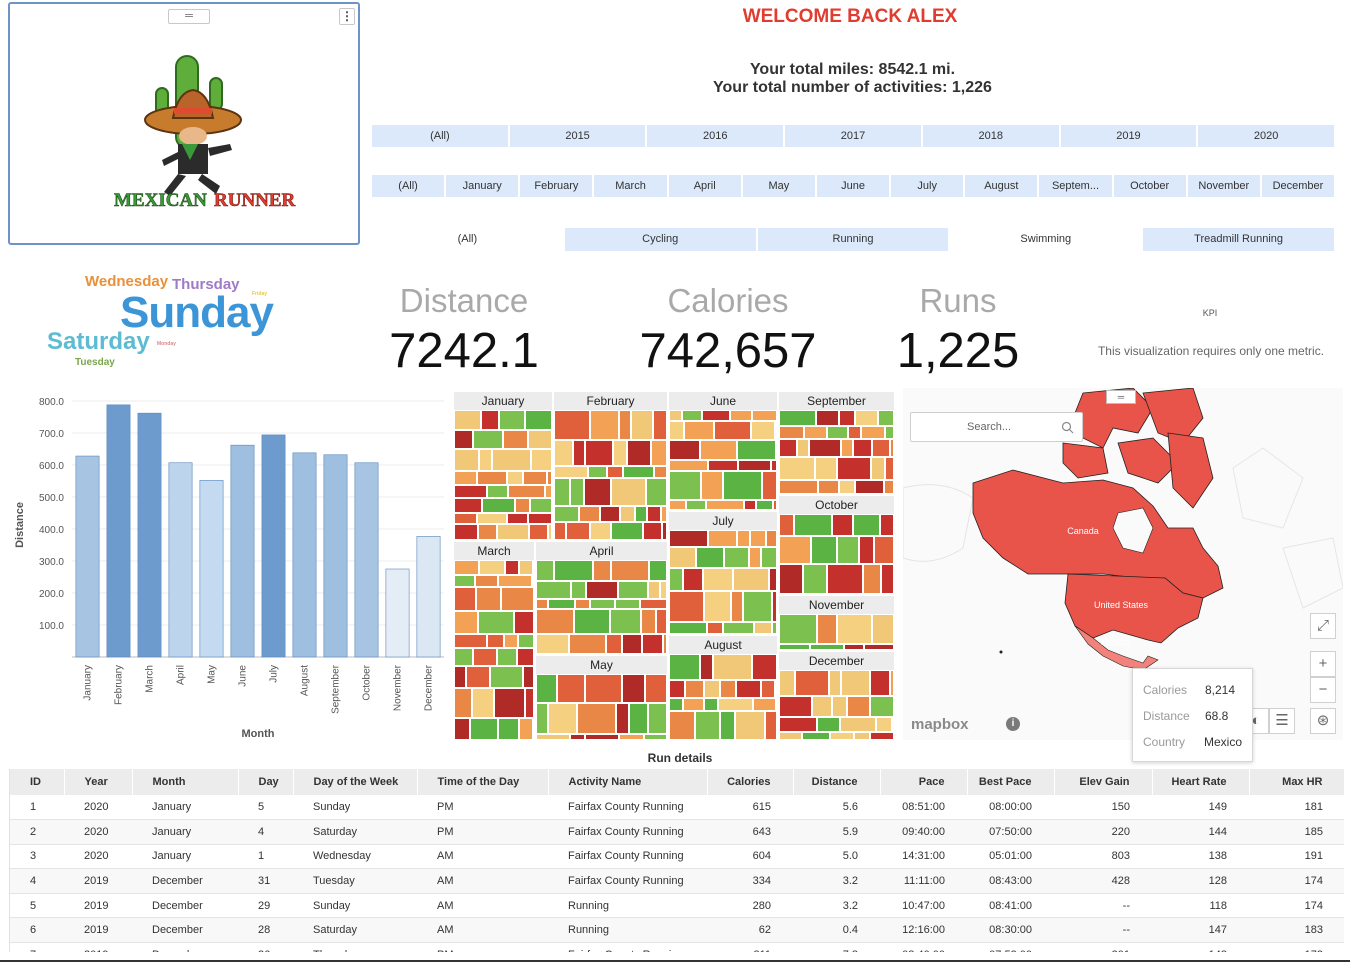  I want to click on zoom-in-button: +, so click(1323, 664).